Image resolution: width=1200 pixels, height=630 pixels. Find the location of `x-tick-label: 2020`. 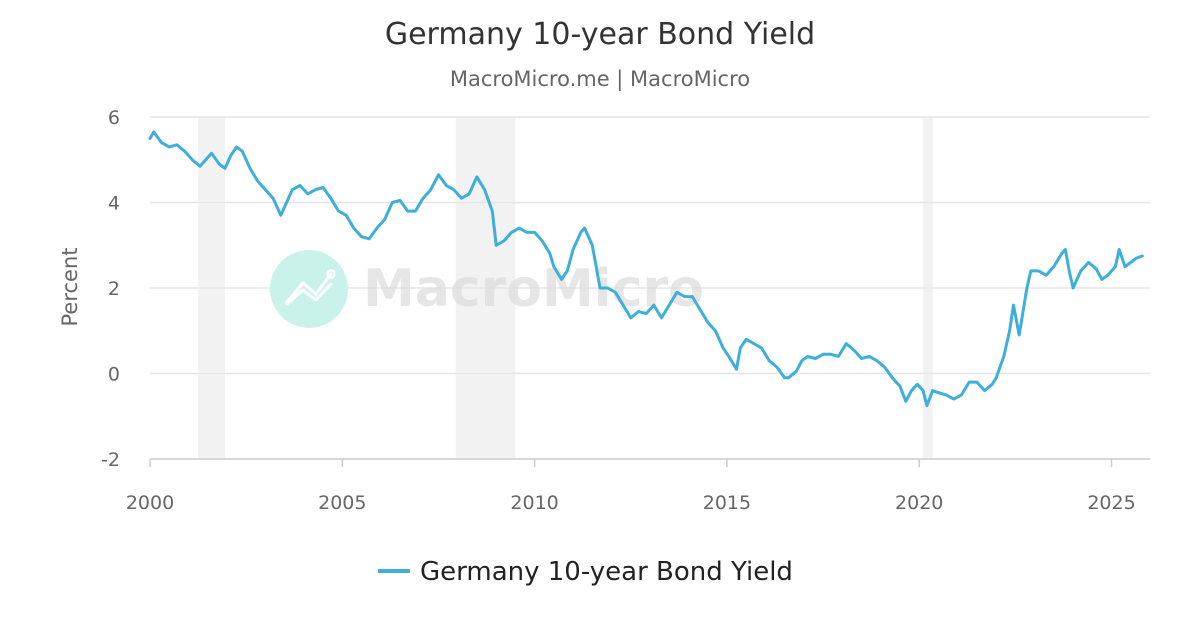

x-tick-label: 2020 is located at coordinates (919, 503).